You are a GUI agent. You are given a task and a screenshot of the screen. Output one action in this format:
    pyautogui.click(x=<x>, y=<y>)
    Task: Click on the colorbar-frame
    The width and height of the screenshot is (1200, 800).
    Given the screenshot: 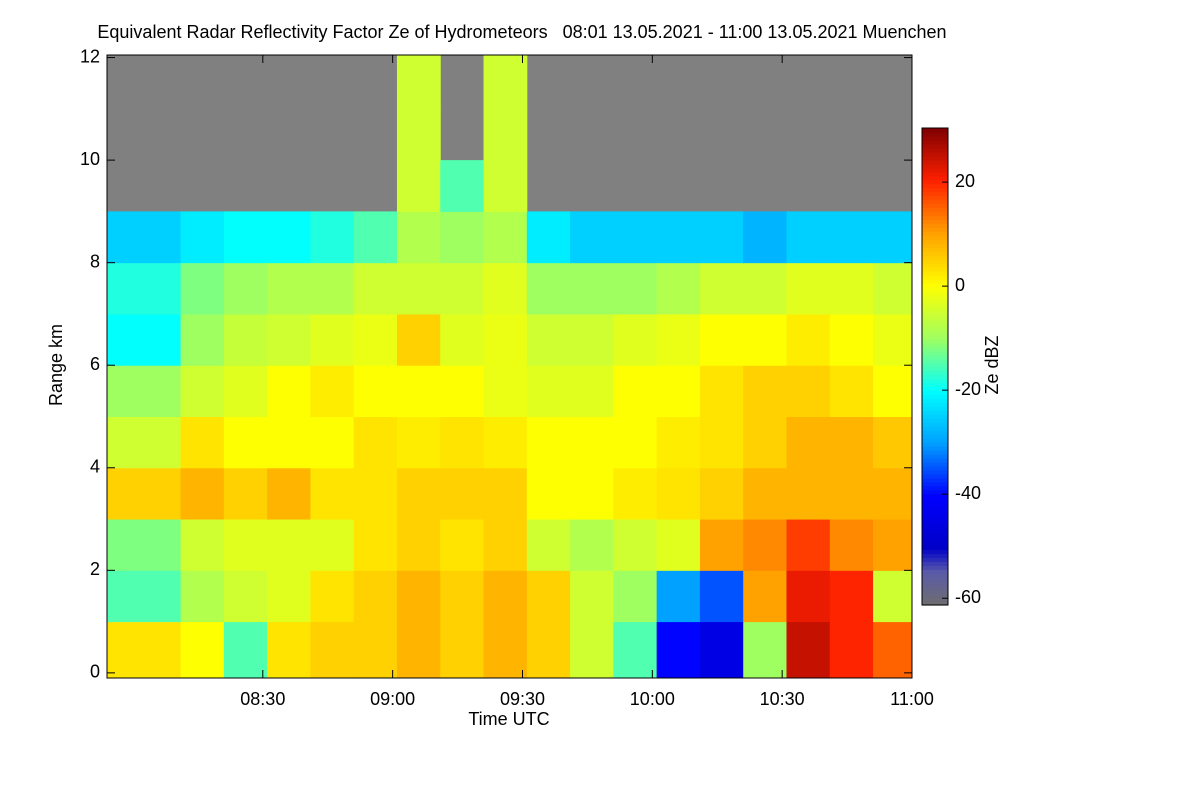 What is the action you would take?
    pyautogui.click(x=935, y=366)
    